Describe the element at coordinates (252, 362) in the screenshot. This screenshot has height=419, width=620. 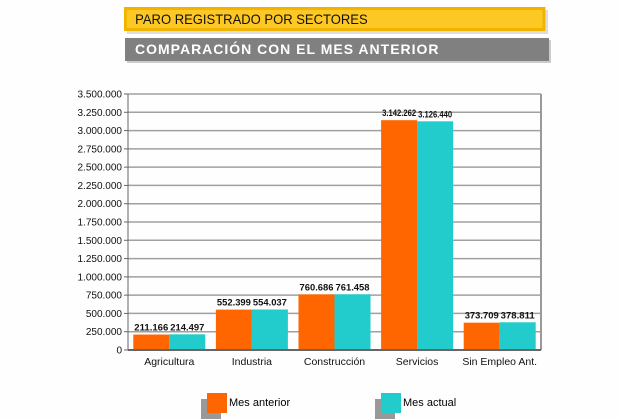
I see `x-tick-label: Industria` at that location.